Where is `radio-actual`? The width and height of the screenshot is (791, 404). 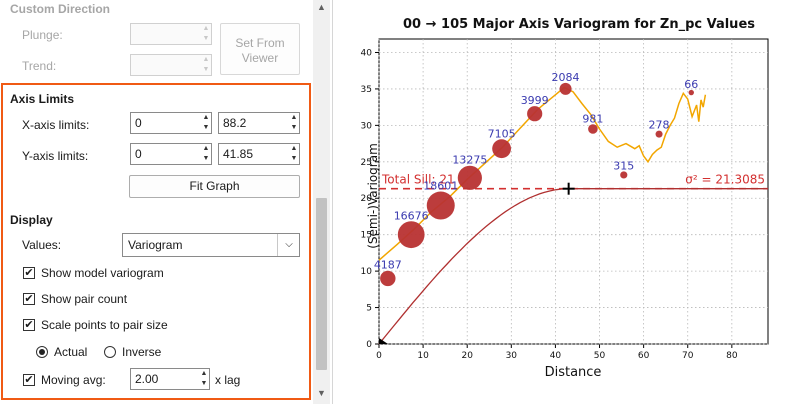
radio-actual is located at coordinates (42, 352).